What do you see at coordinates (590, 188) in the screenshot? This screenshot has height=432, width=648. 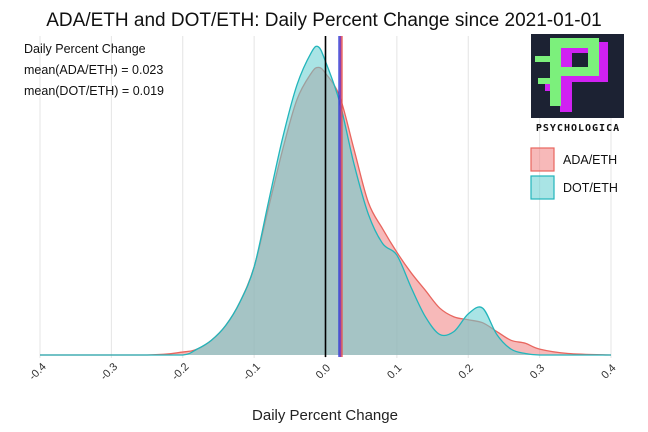 I see `legend-label-dot: DOT/ETH` at bounding box center [590, 188].